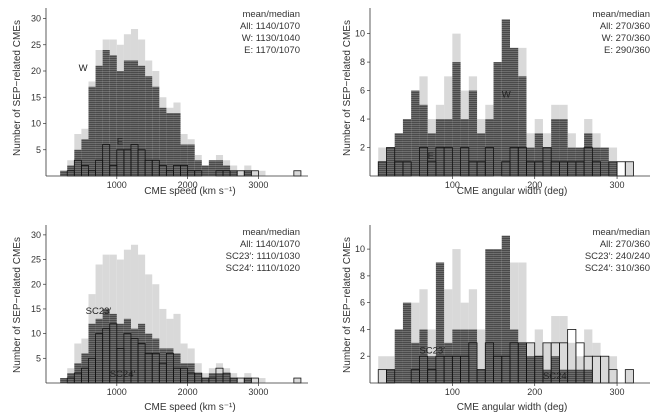 The height and width of the screenshot is (416, 658). What do you see at coordinates (362, 329) in the screenshot?
I see `y-tick-label: 4` at bounding box center [362, 329].